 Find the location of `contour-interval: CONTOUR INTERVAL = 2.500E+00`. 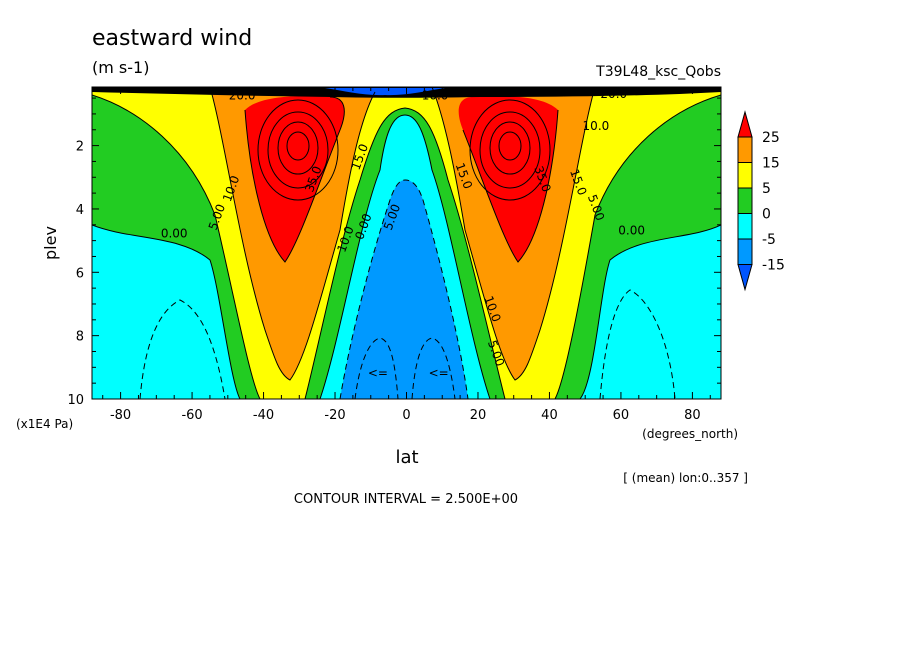

contour-interval: CONTOUR INTERVAL = 2.500E+00 is located at coordinates (406, 499).